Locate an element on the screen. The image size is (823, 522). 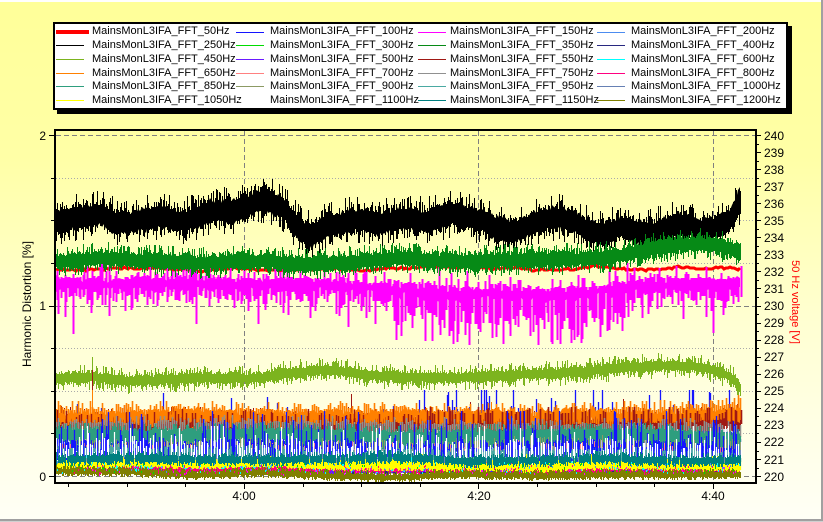
svg-text: 225 is located at coordinates (774, 391).